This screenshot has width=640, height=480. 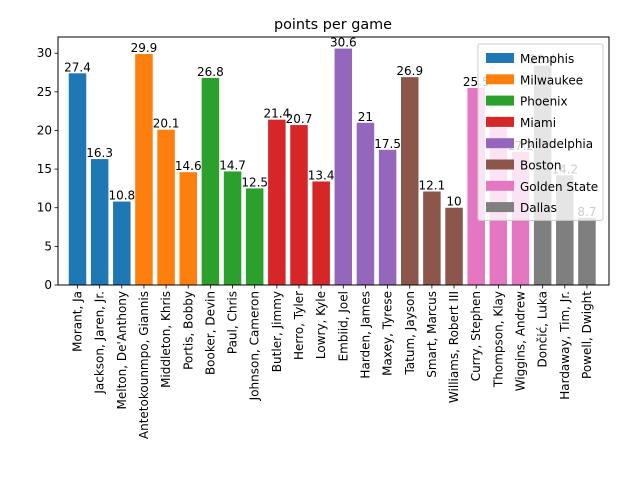 I want to click on x-tick-label: Johnson, Cameron, so click(x=255, y=346).